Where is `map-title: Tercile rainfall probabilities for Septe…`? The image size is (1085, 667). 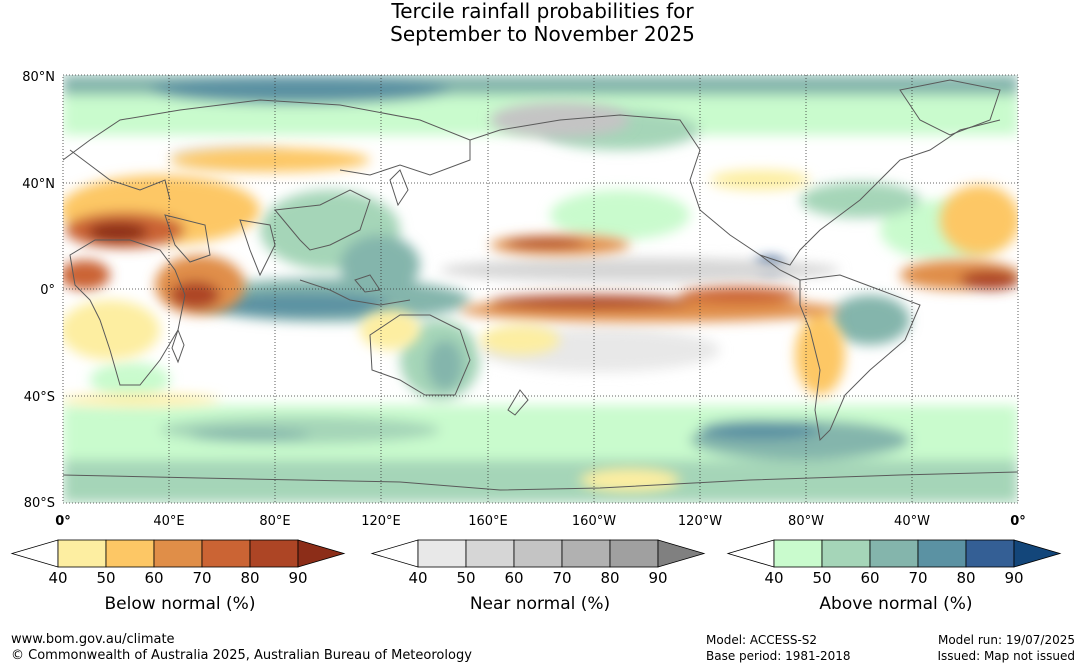
map-title: Tercile rainfall probabilities for Septe… is located at coordinates (542, 23).